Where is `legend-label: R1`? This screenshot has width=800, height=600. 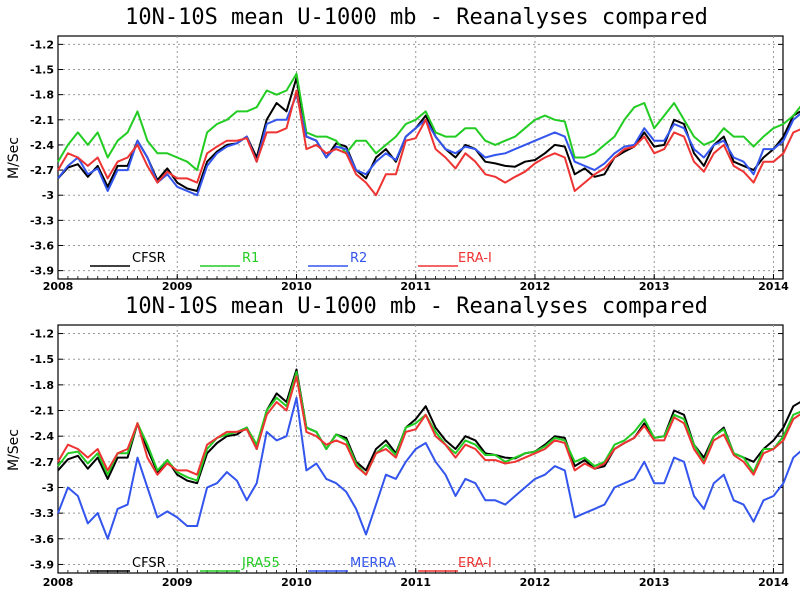 legend-label: R1 is located at coordinates (250, 258).